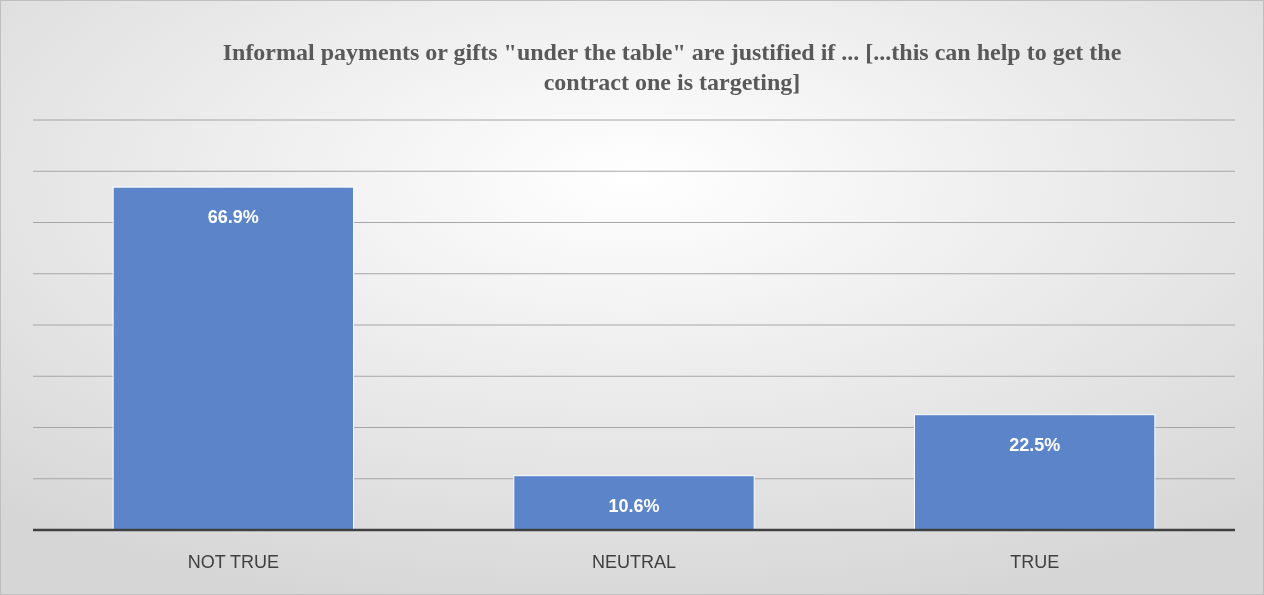 The height and width of the screenshot is (595, 1264). What do you see at coordinates (233, 217) in the screenshot?
I see `data-label: 66.9%` at bounding box center [233, 217].